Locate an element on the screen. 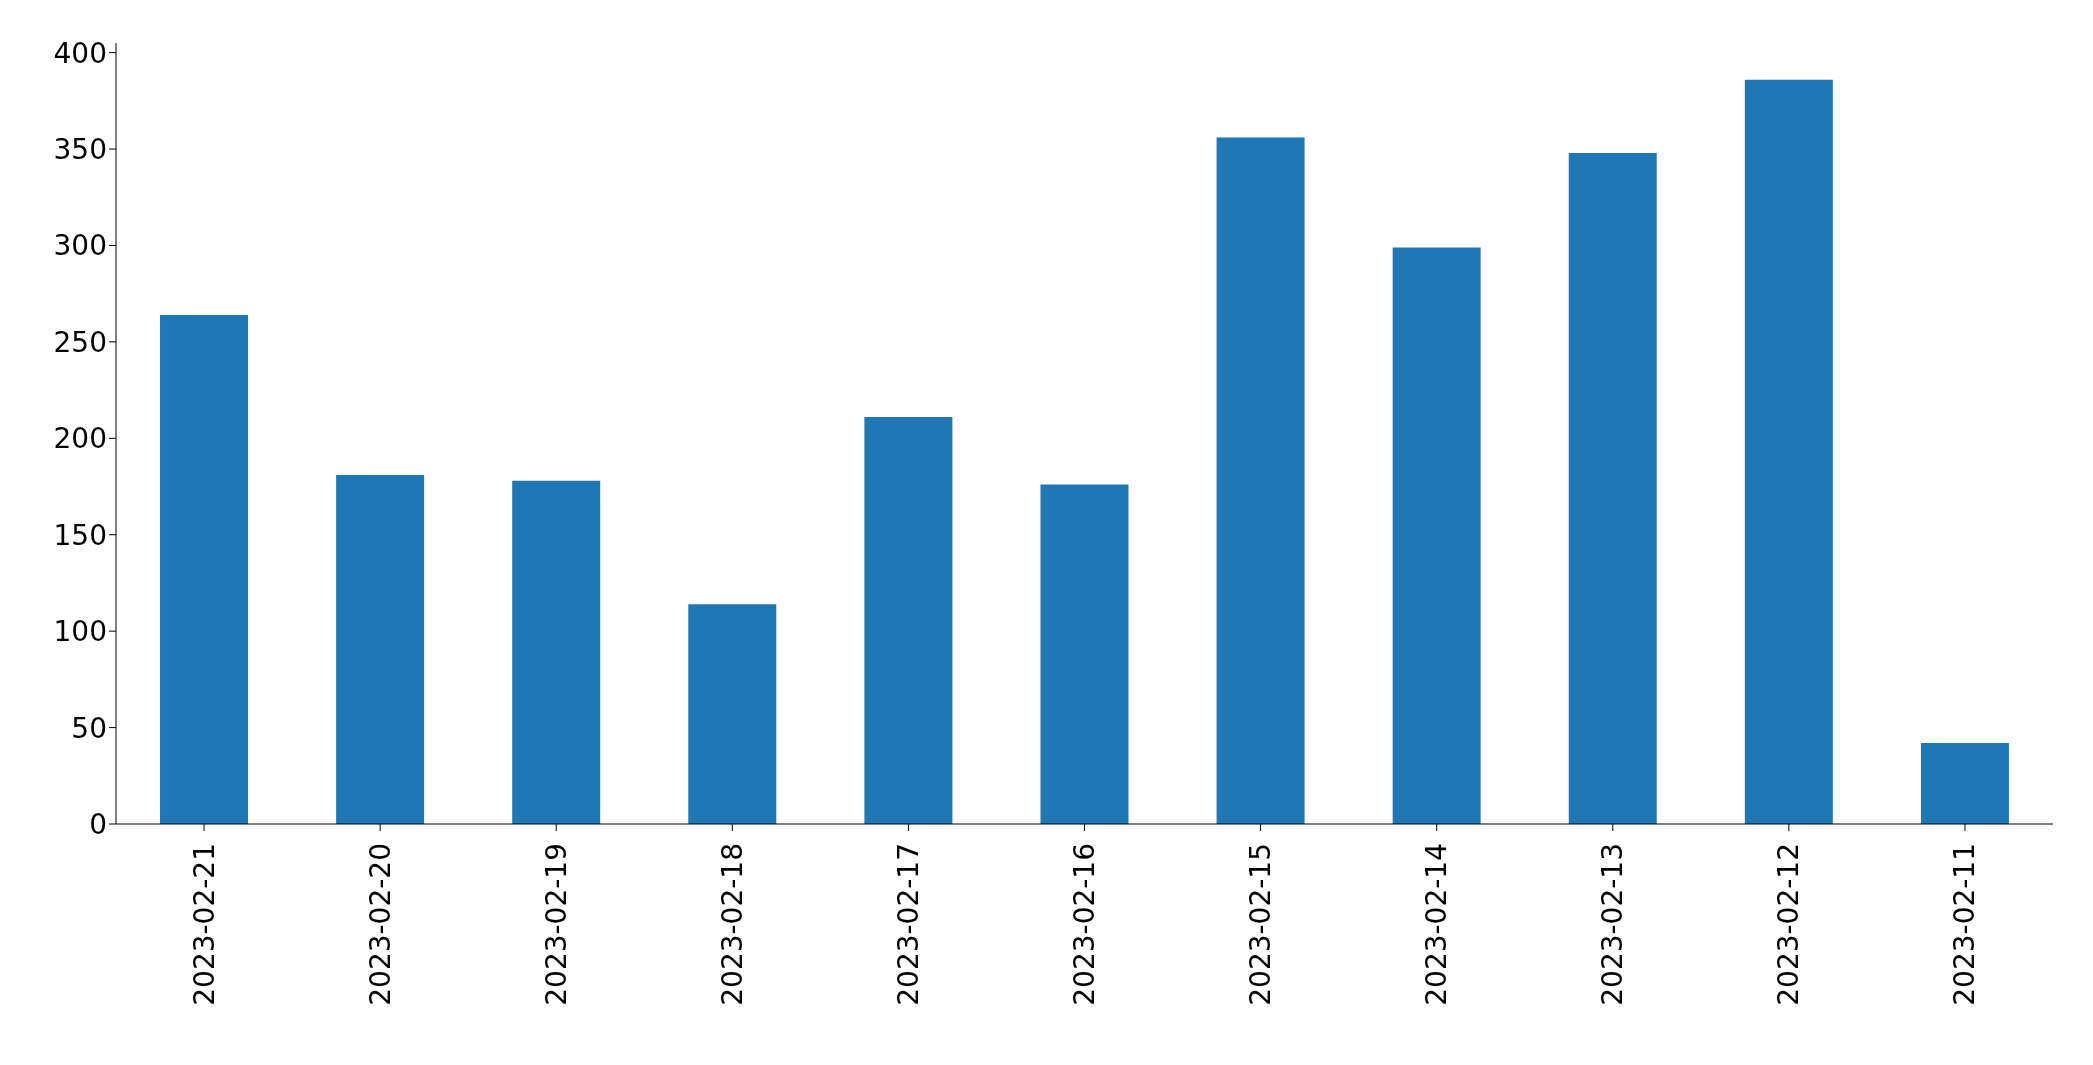  y-tick-label: 100 is located at coordinates (80, 632).